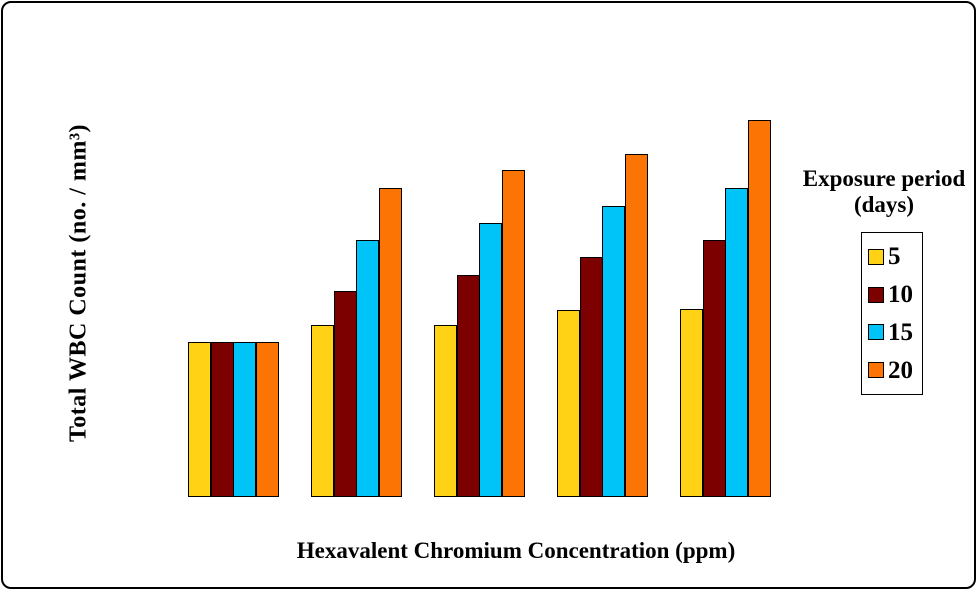 Image resolution: width=977 pixels, height=590 pixels. I want to click on legend-item-label: 5, so click(894, 257).